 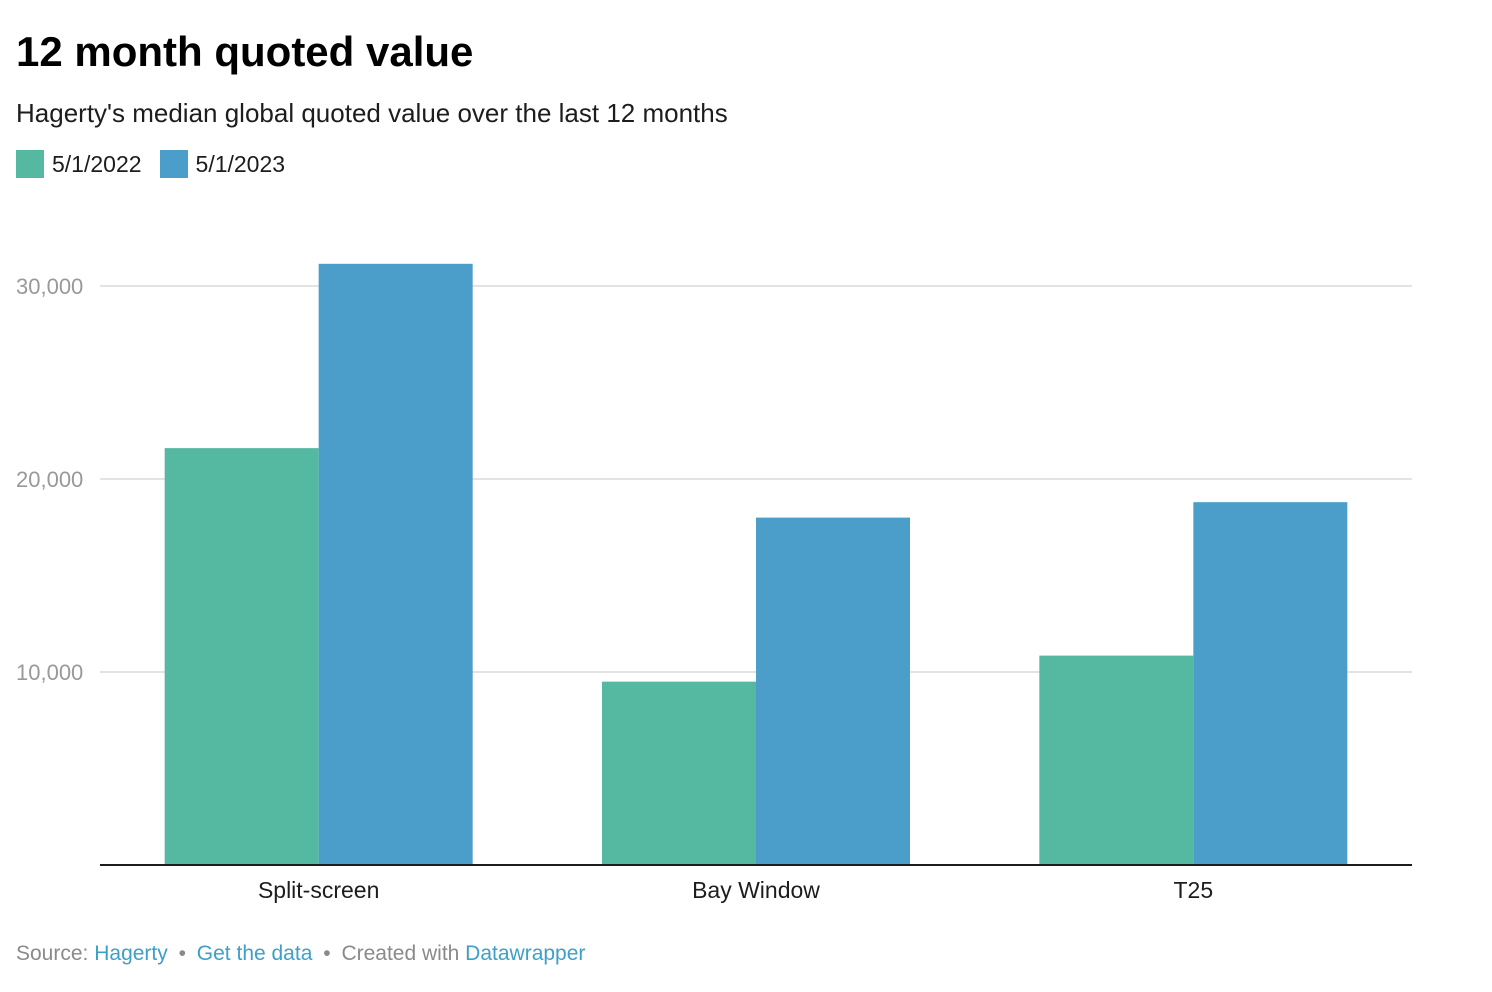 What do you see at coordinates (318, 890) in the screenshot?
I see `x-tick-label: Split-screen` at bounding box center [318, 890].